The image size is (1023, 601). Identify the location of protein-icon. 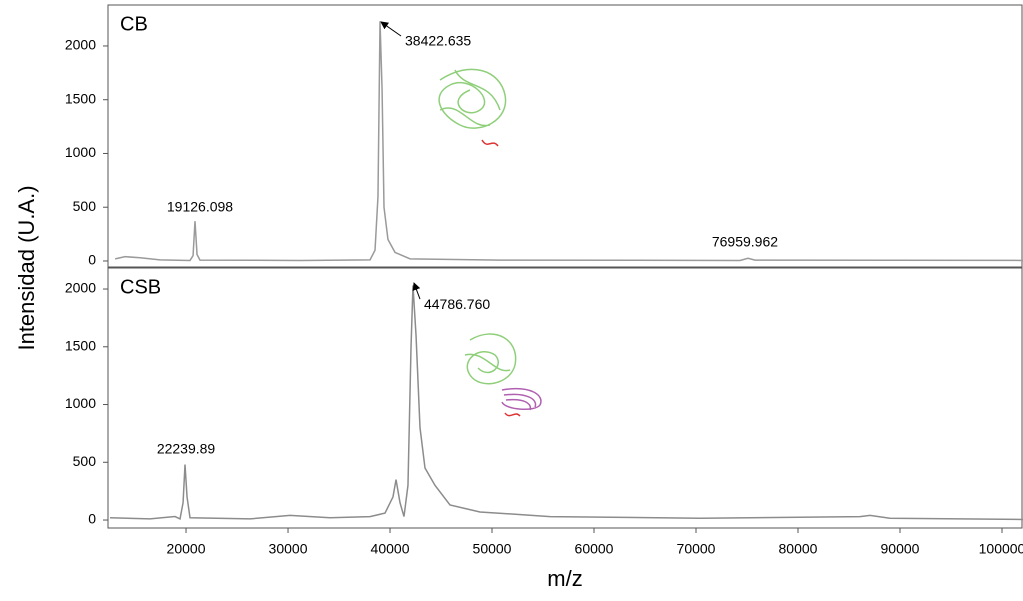
(490, 242).